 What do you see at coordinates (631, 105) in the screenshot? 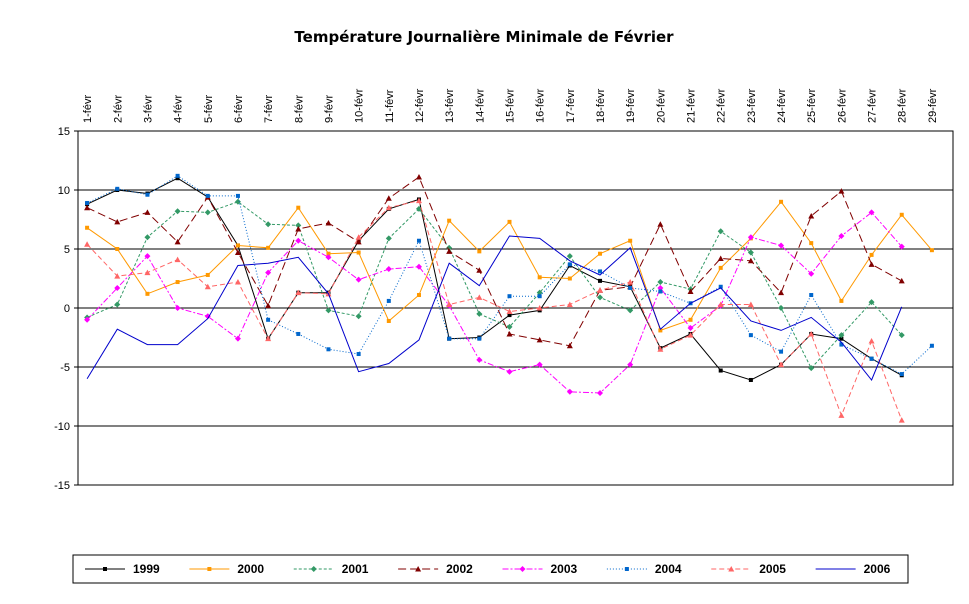
I see `x-tick-label: 19-févr` at bounding box center [631, 105].